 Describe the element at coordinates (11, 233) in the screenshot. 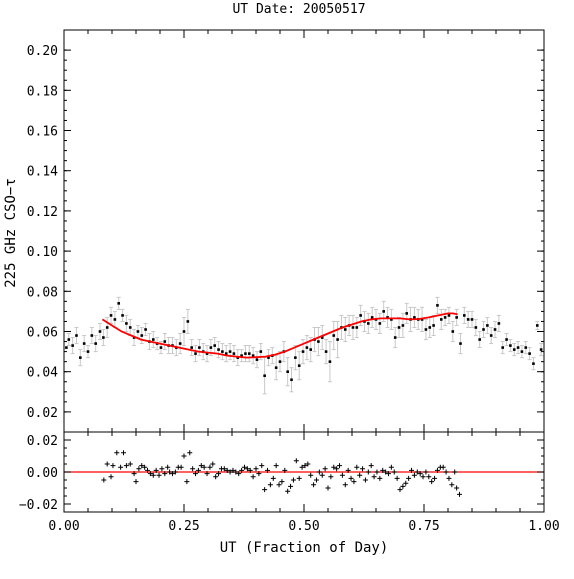

I see `y-axis-label: 225 GHz CSO−τ` at that location.